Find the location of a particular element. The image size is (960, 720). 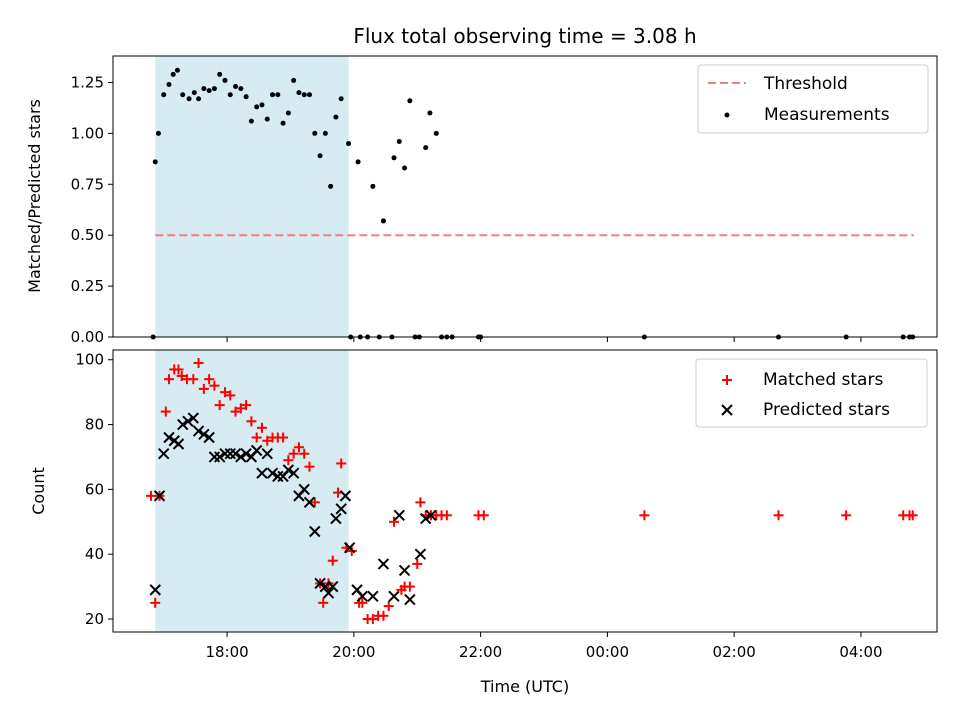

y-tick-label: 20 is located at coordinates (94, 619).